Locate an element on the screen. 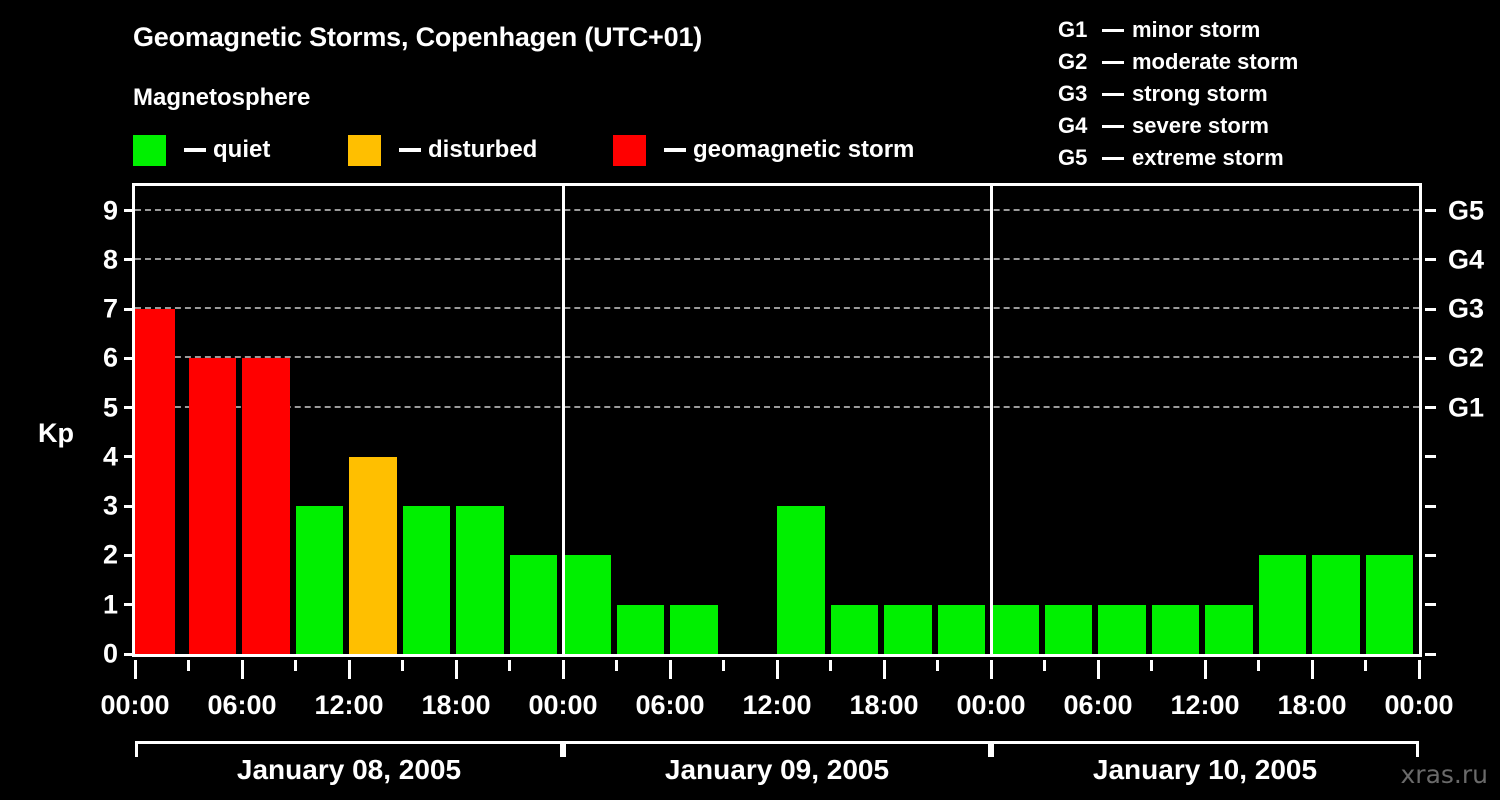 The width and height of the screenshot is (1500, 800). y-axis-title: Kp is located at coordinates (56, 433).